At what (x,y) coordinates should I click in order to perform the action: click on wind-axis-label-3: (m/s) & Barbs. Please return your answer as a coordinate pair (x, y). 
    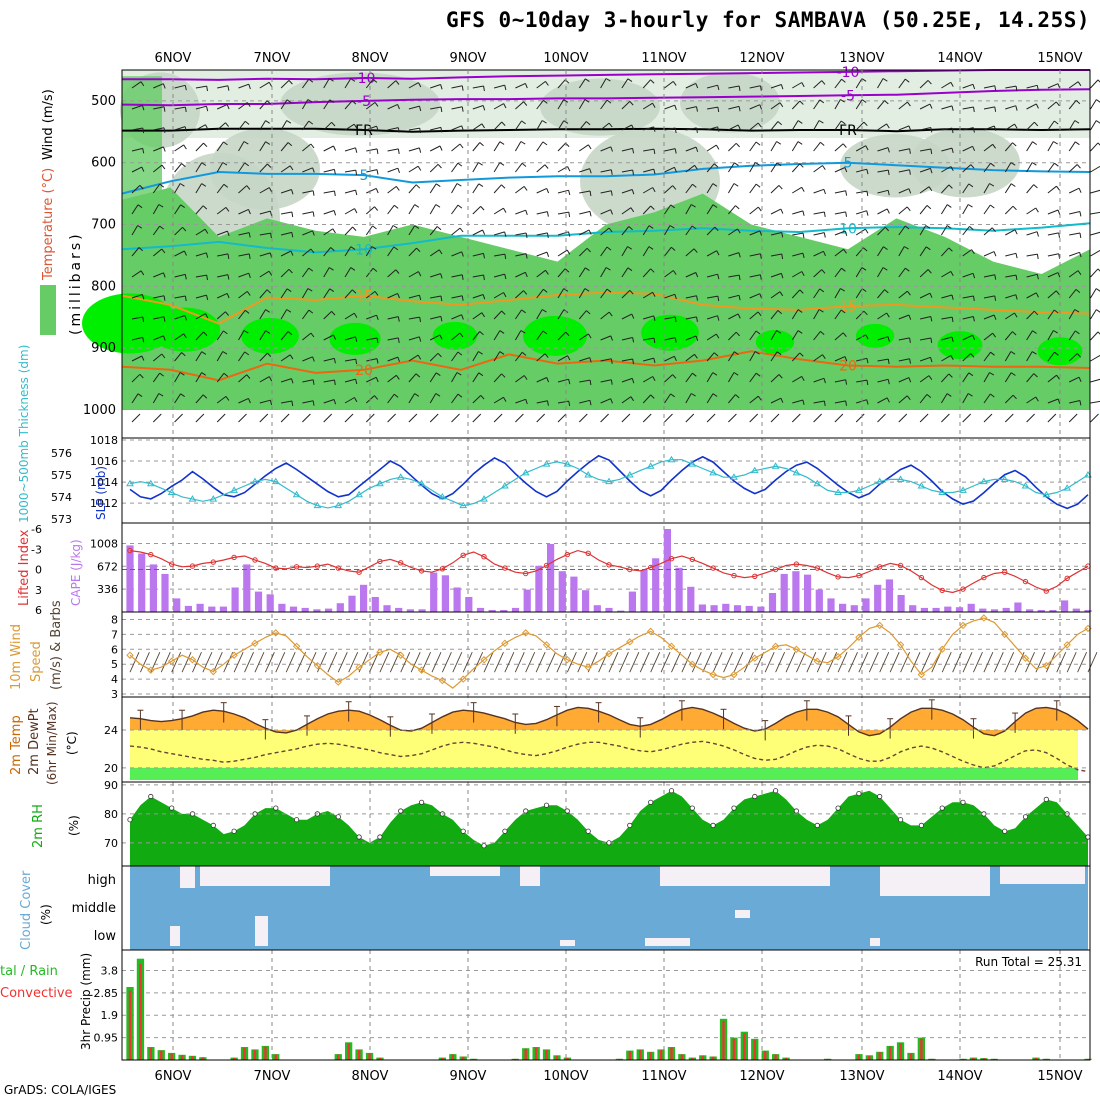
    Looking at the image, I should click on (56, 645).